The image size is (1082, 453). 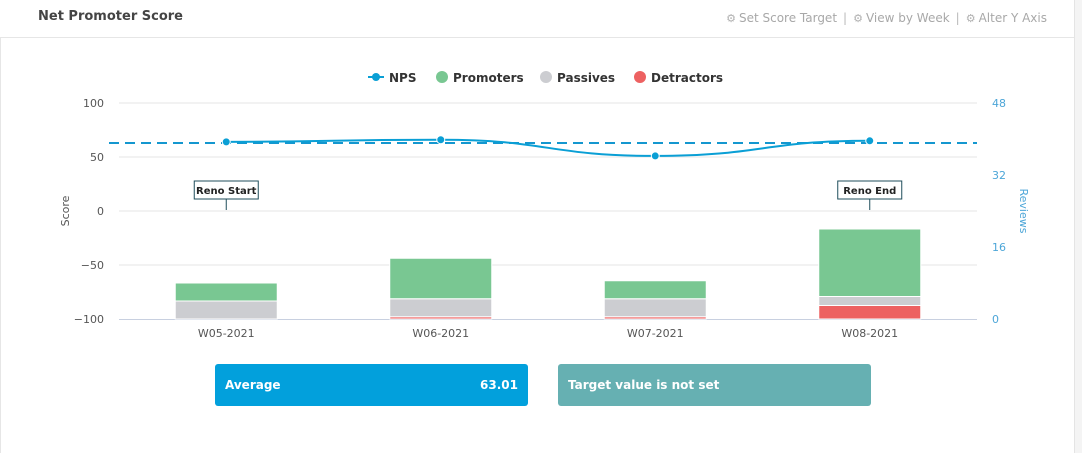 I want to click on legend-label: Detractors, so click(x=687, y=78).